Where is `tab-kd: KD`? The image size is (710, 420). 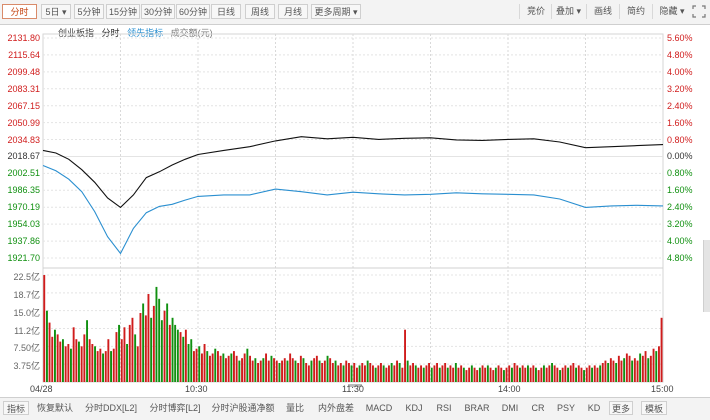 tab-kd: KD is located at coordinates (594, 408).